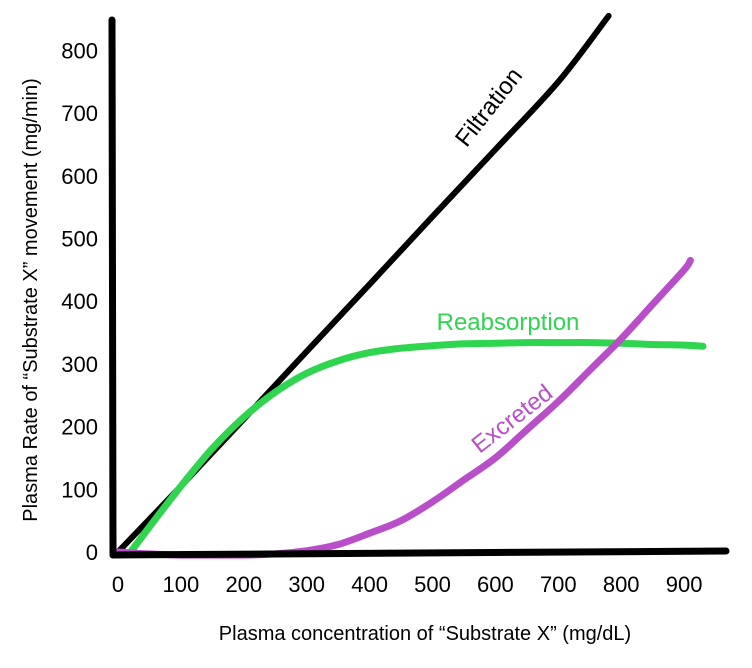  What do you see at coordinates (621, 584) in the screenshot?
I see `x-tick-label: 800` at bounding box center [621, 584].